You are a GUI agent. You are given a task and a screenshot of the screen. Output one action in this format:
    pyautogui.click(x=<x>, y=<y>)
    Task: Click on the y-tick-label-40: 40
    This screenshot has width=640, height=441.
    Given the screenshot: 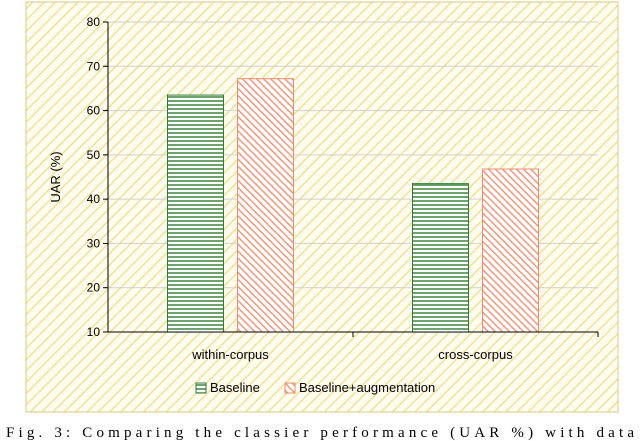 What is the action you would take?
    pyautogui.click(x=94, y=199)
    